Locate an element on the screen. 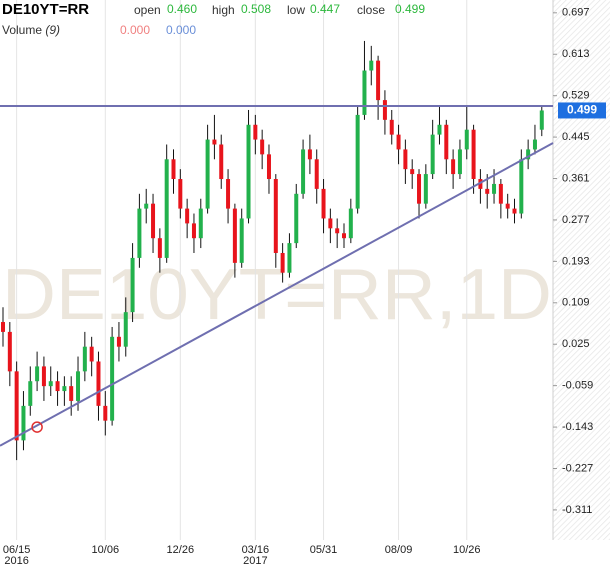 The width and height of the screenshot is (610, 568). volume-param: (9) is located at coordinates (52, 30).